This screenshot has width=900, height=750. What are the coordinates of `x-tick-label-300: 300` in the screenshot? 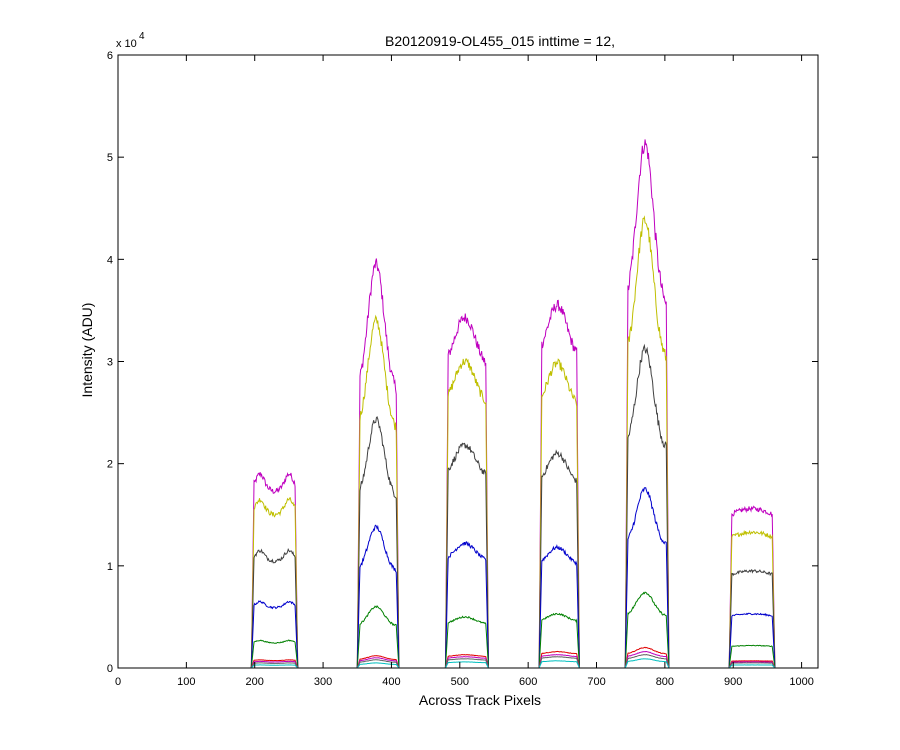 It's located at (323, 682).